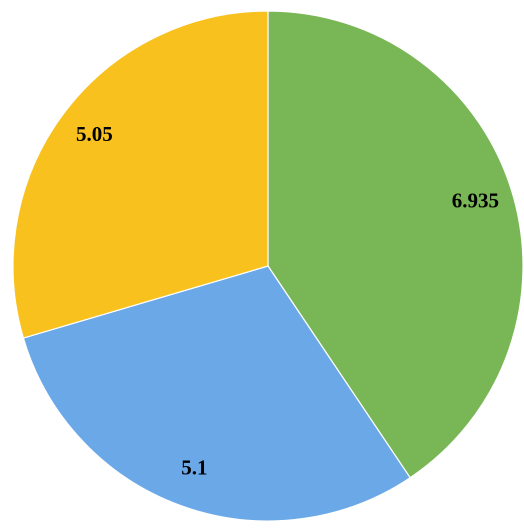 The width and height of the screenshot is (524, 531). I want to click on data-label: 5.05, so click(94, 134).